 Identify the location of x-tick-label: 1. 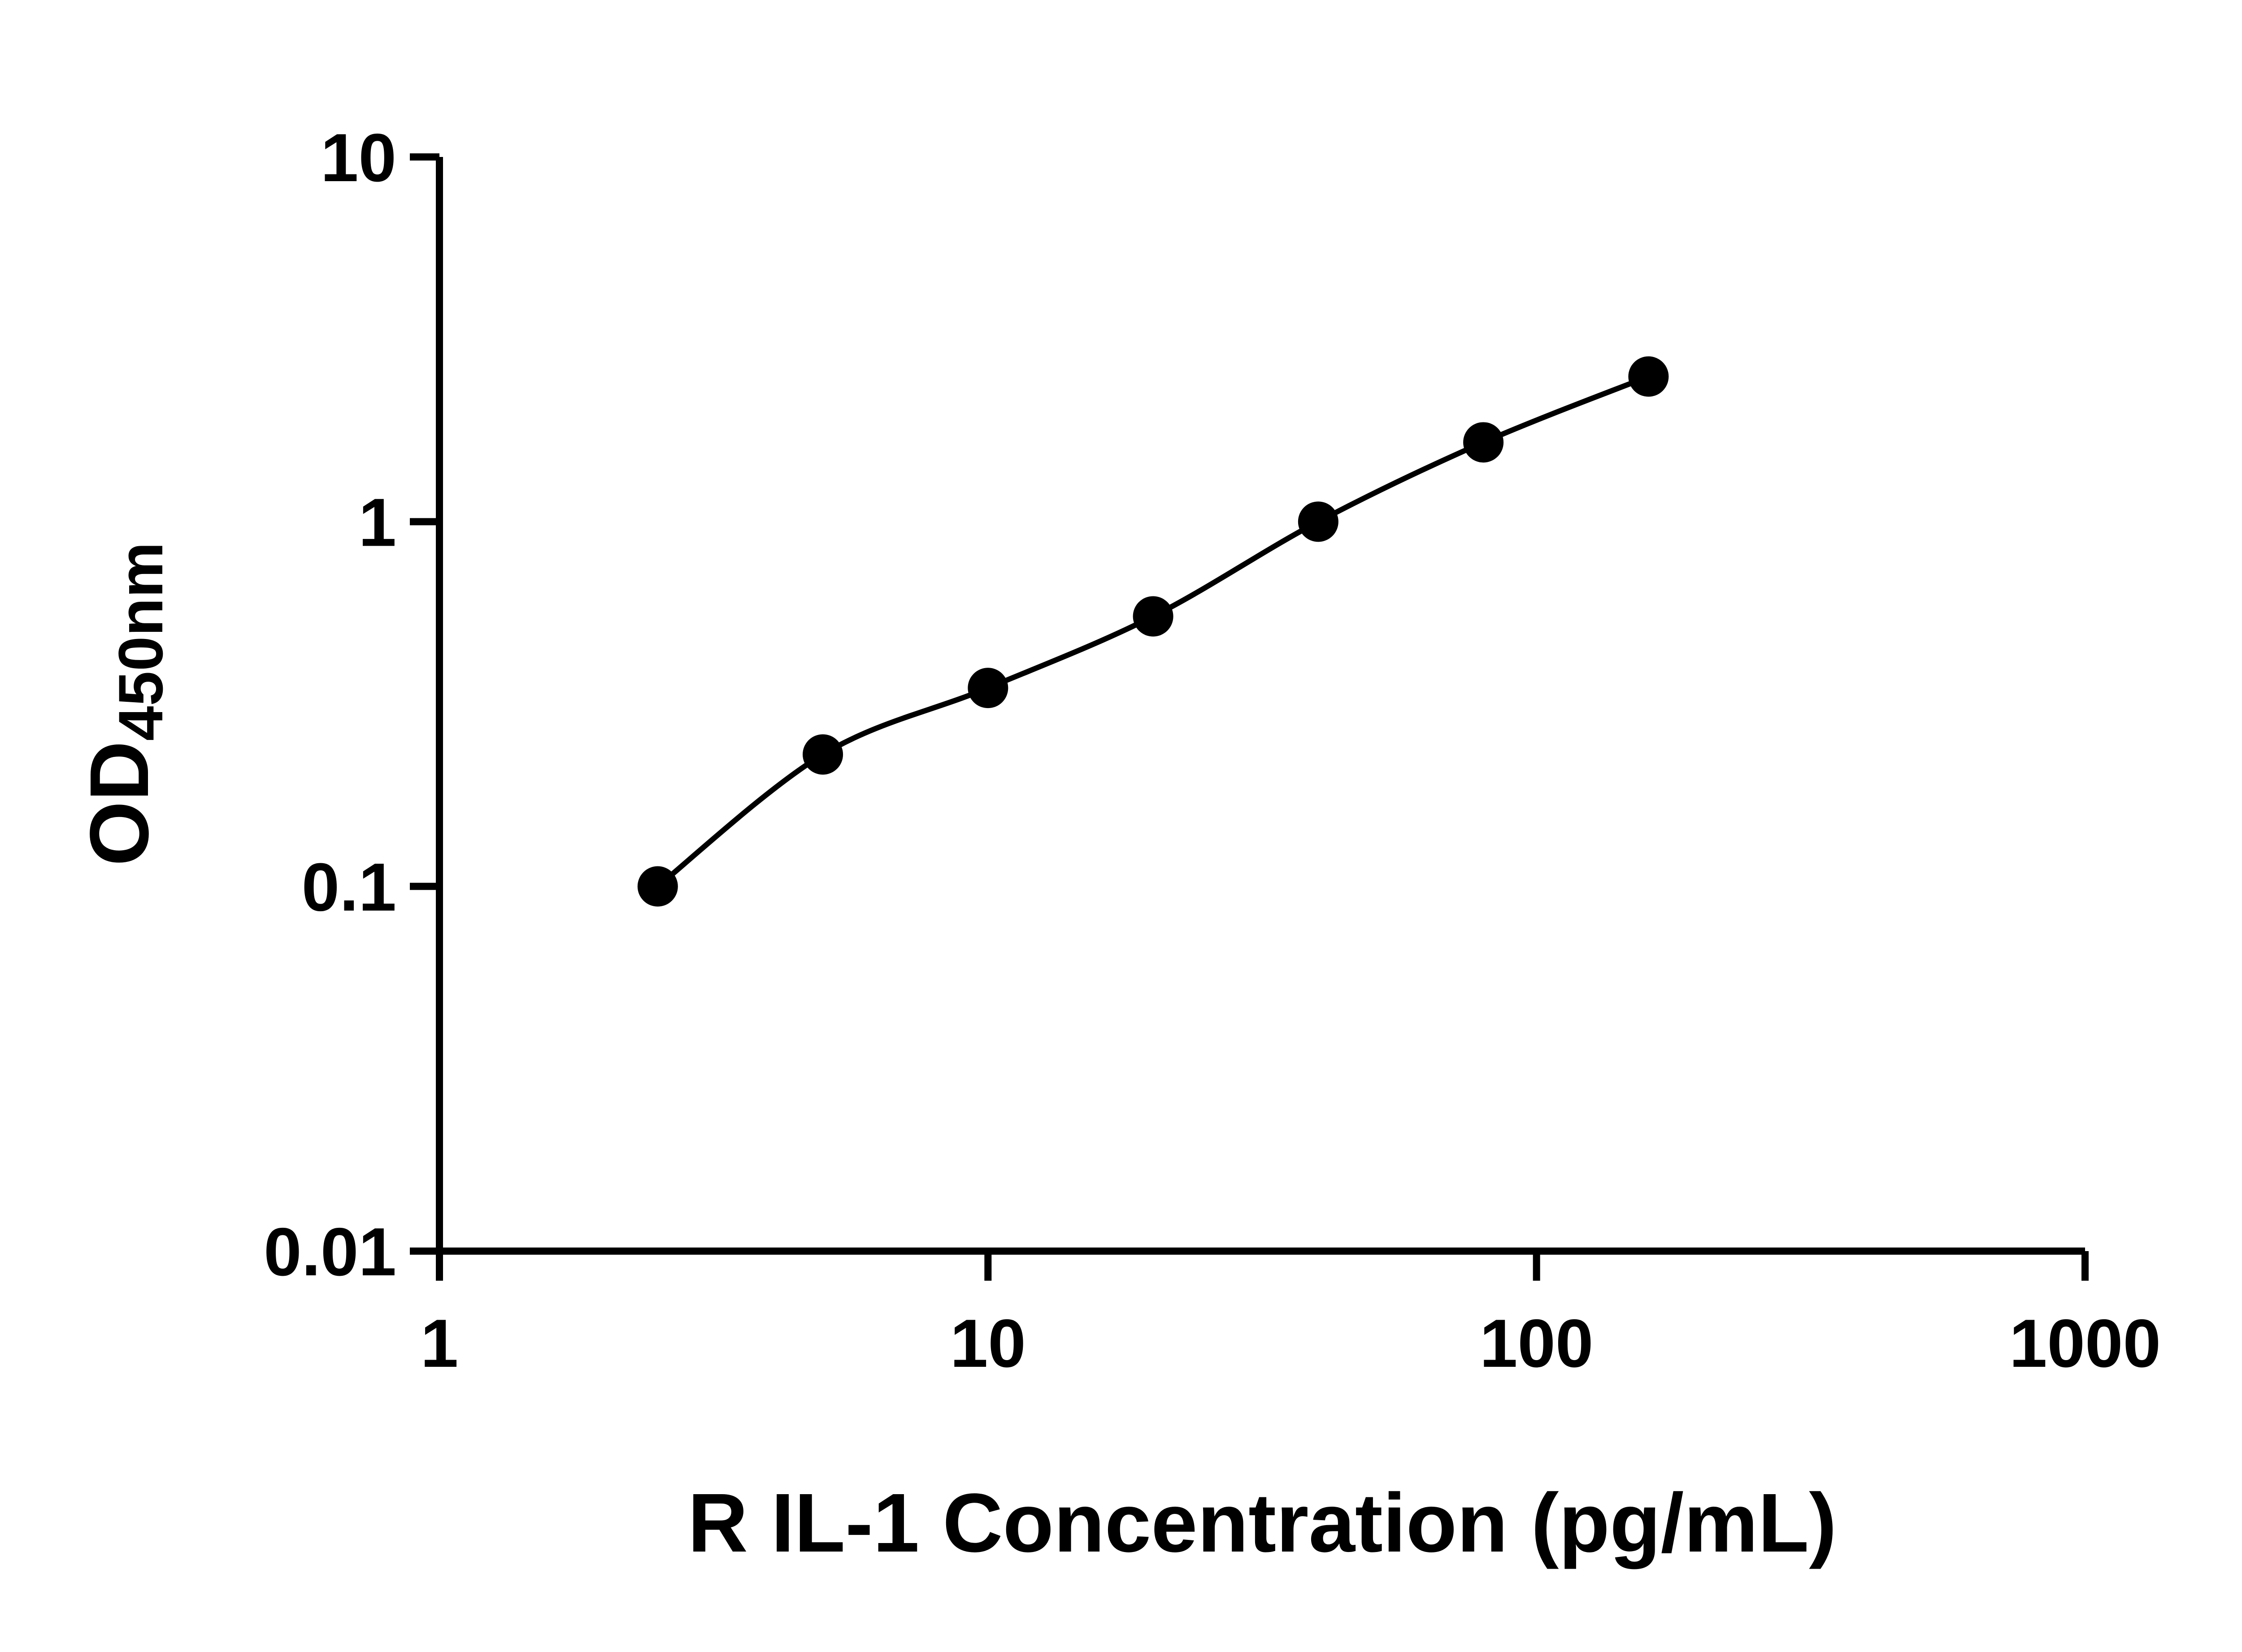
(440, 1343).